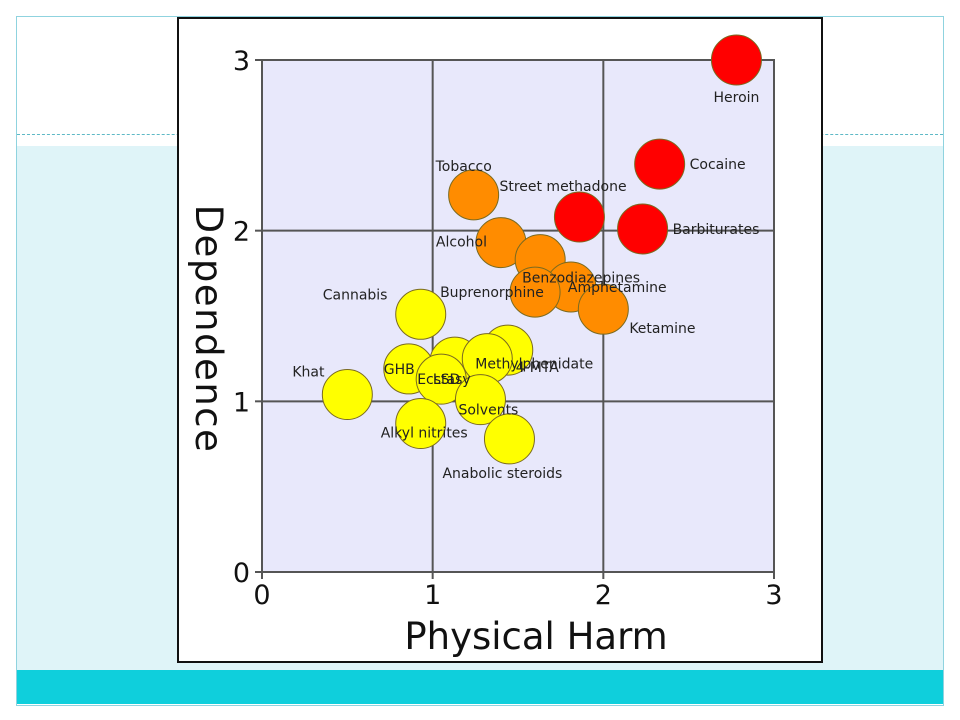  What do you see at coordinates (736, 98) in the screenshot?
I see `data-label: Heroin` at bounding box center [736, 98].